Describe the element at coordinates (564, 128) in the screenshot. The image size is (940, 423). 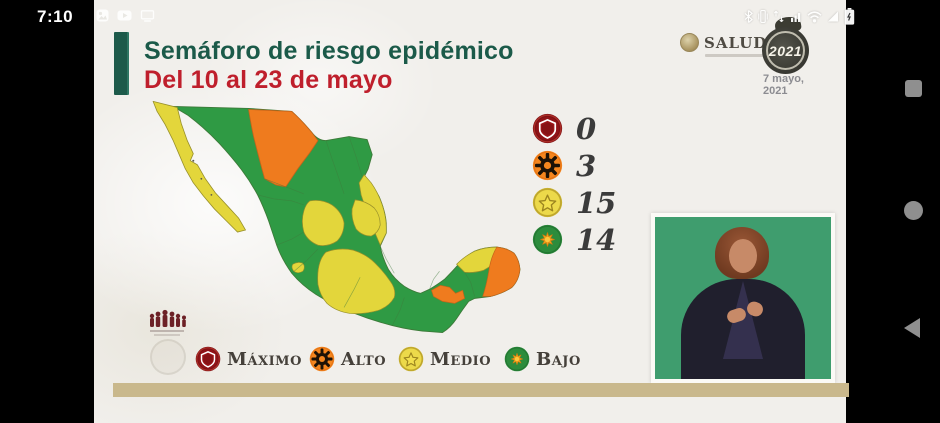
I see `legend-row-maximo: 0` at that location.